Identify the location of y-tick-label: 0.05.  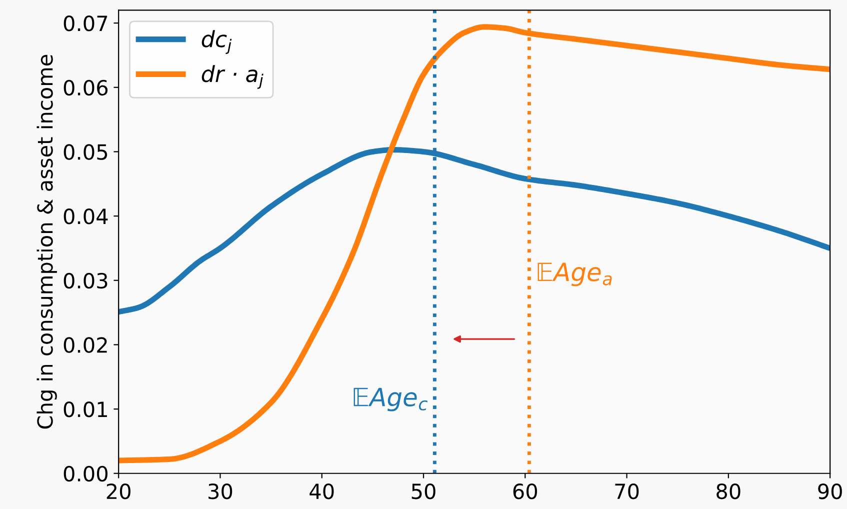
(86, 152).